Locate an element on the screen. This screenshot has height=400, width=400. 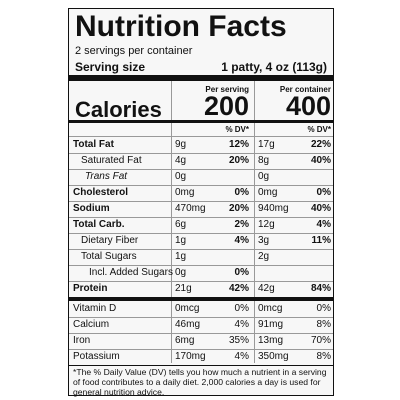
servings: 2 servings per container is located at coordinates (134, 51).